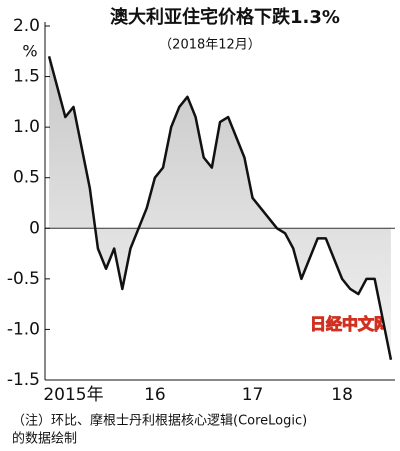 The height and width of the screenshot is (451, 400). What do you see at coordinates (350, 324) in the screenshot?
I see `watermark: 日经中文网` at bounding box center [350, 324].